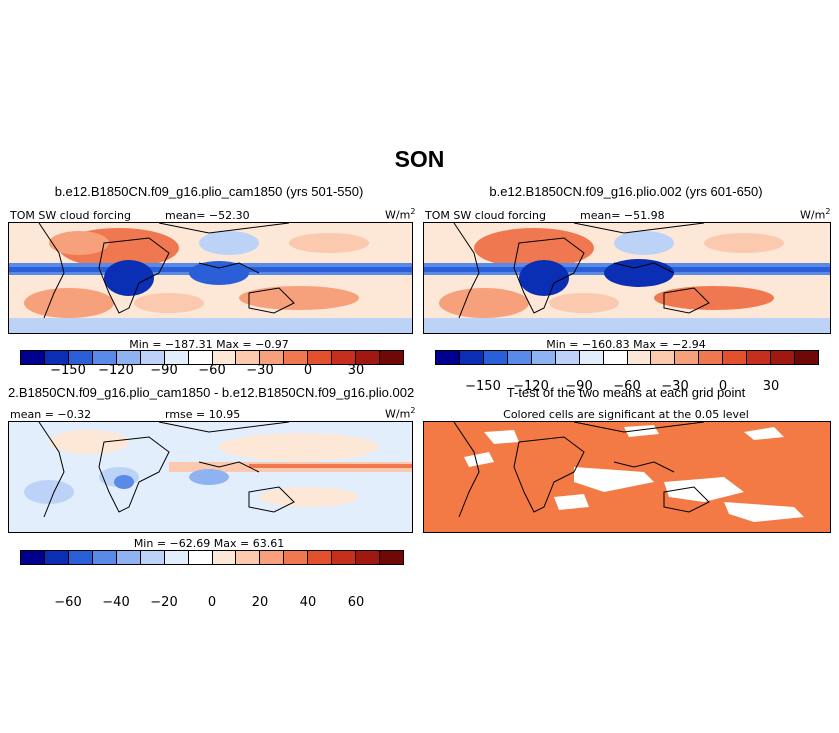 Image resolution: width=839 pixels, height=733 pixels. I want to click on equatorial-core, so click(330, 466).